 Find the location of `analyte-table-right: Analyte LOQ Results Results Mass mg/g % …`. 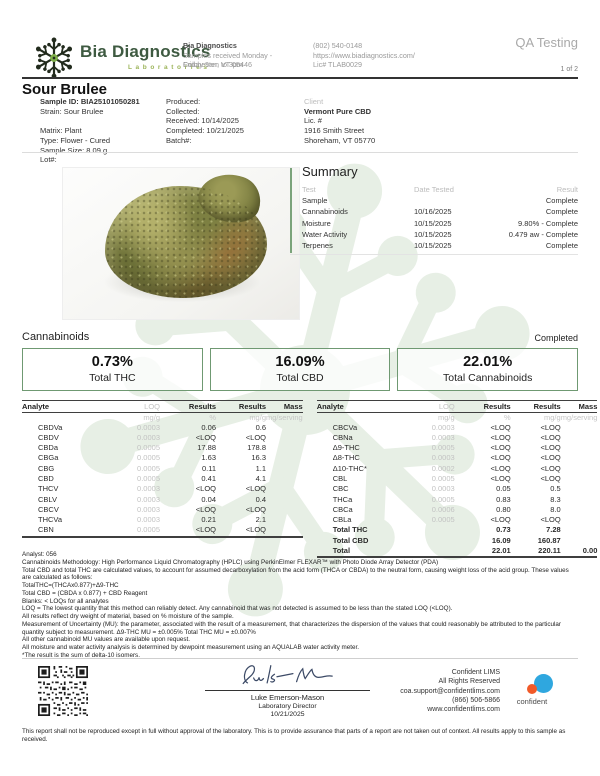

analyte-table-right: Analyte LOQ Results Results Mass mg/g % … is located at coordinates (457, 479).